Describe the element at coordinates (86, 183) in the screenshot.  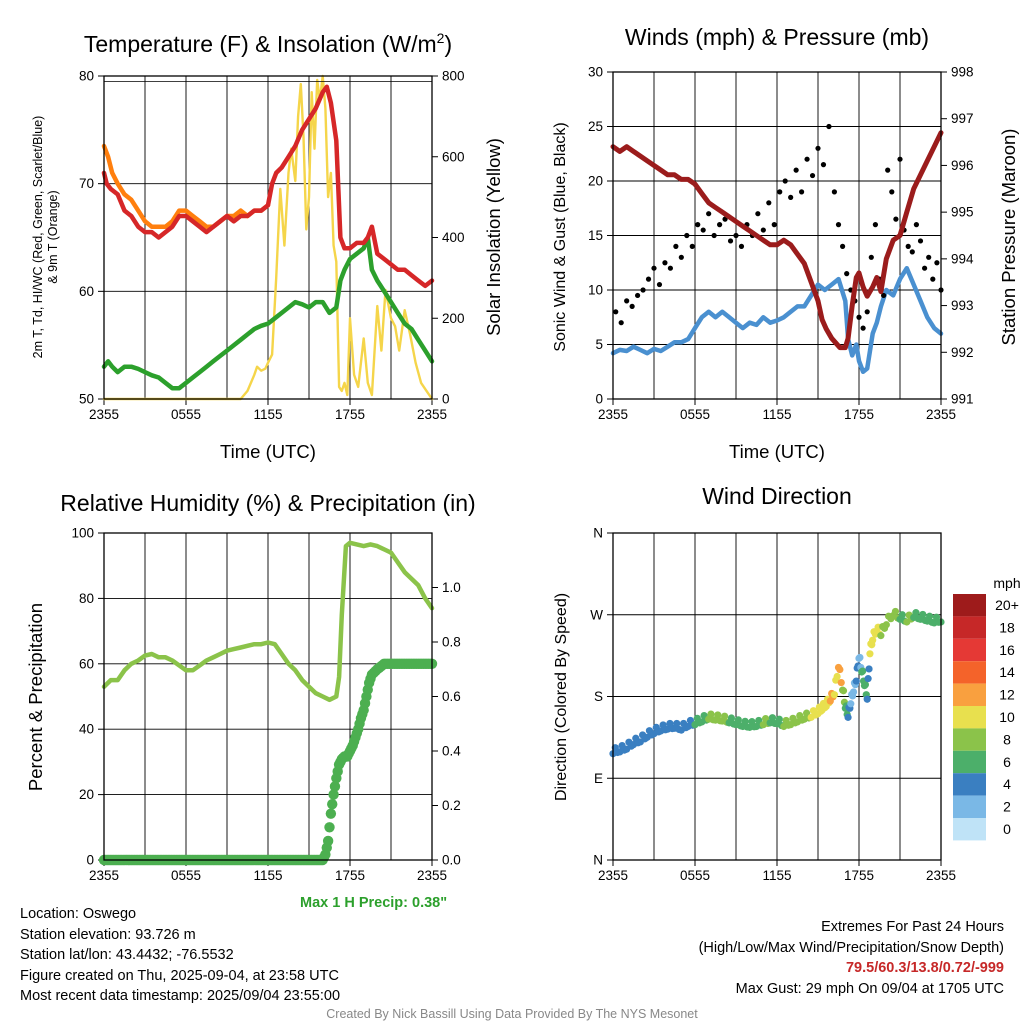
I see `y-tick-label: 70` at that location.